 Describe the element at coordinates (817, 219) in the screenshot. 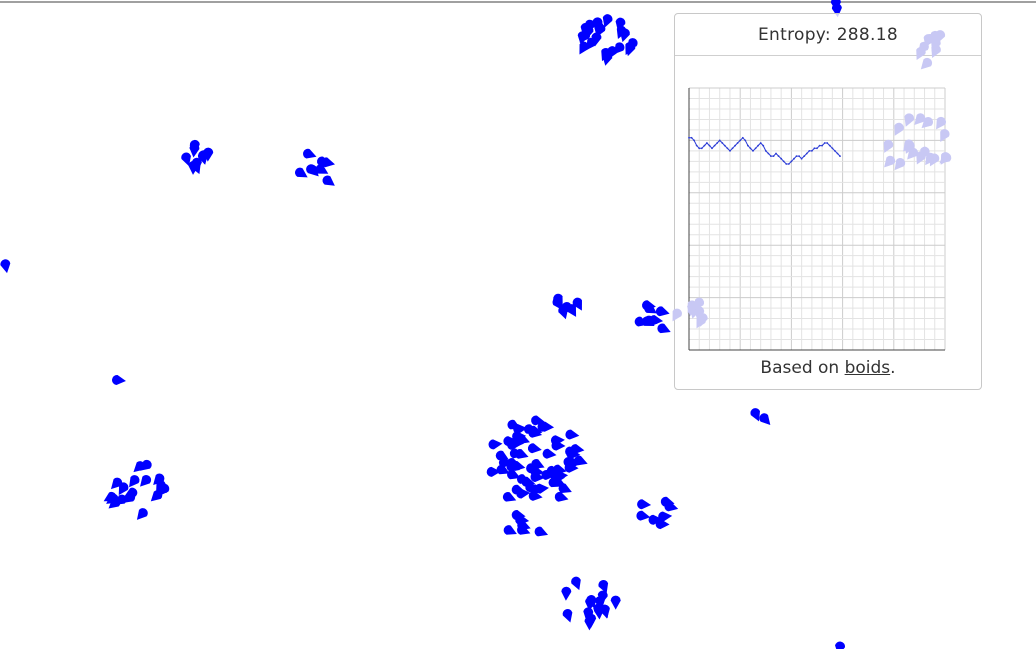

I see `entropy-chart` at that location.